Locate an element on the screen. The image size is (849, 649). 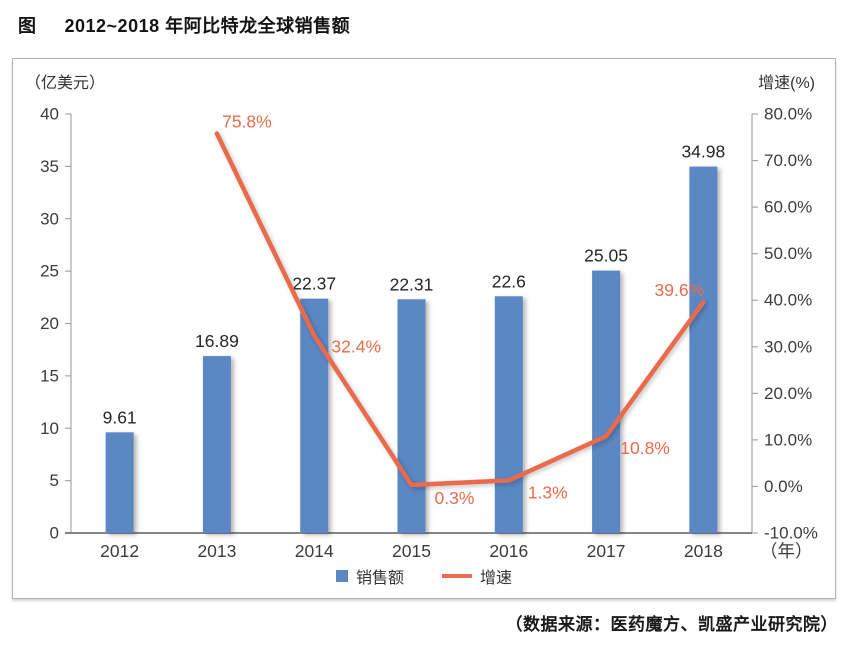
right-axis-tick-label: 30.0% is located at coordinates (788, 346).